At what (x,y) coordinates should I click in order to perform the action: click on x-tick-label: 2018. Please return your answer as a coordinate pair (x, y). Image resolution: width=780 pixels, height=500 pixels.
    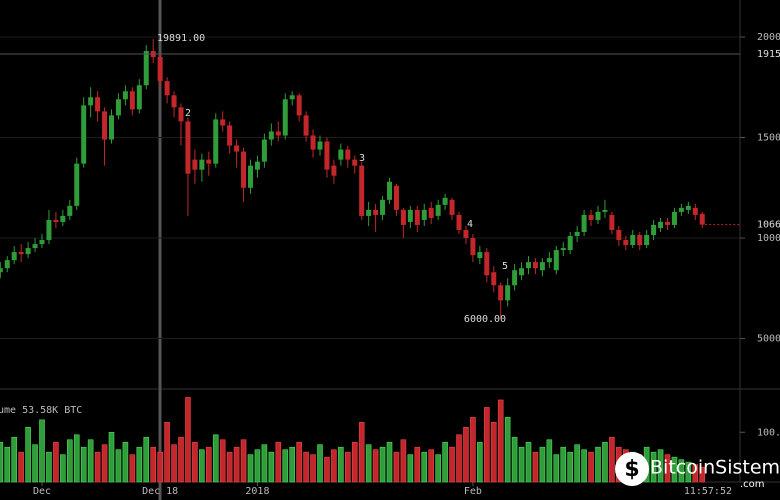
    Looking at the image, I should click on (257, 491).